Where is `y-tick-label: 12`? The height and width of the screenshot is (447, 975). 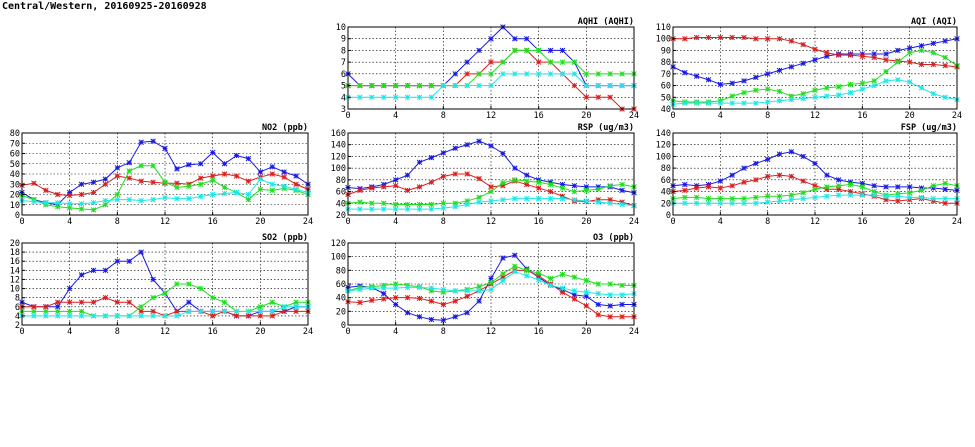 y-tick-label: 12 is located at coordinates (15, 280).